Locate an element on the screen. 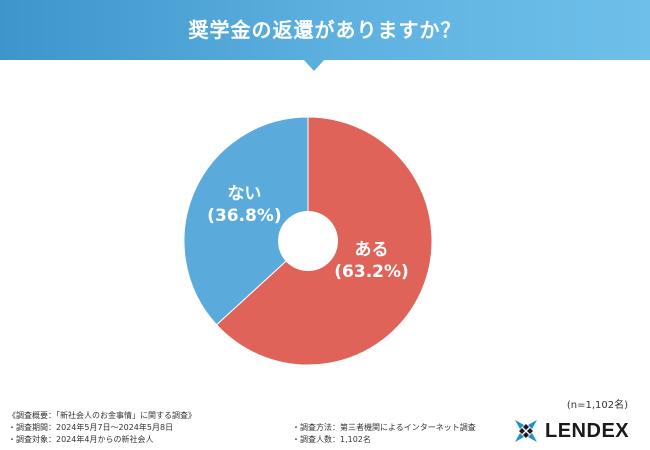  survey-note-line: 《調査概要：「新社会人のお金事情」に関する調査》 is located at coordinates (102, 415).